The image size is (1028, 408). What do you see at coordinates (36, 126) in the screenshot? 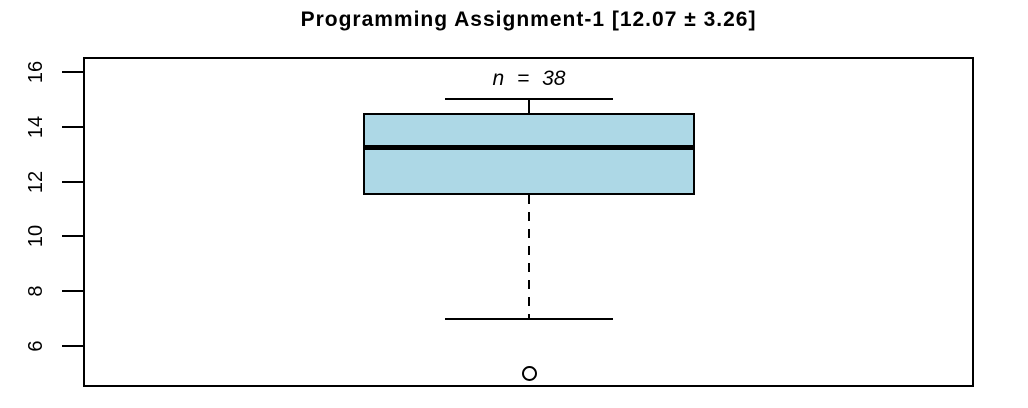
I see `y-tick-label: 14` at bounding box center [36, 126].